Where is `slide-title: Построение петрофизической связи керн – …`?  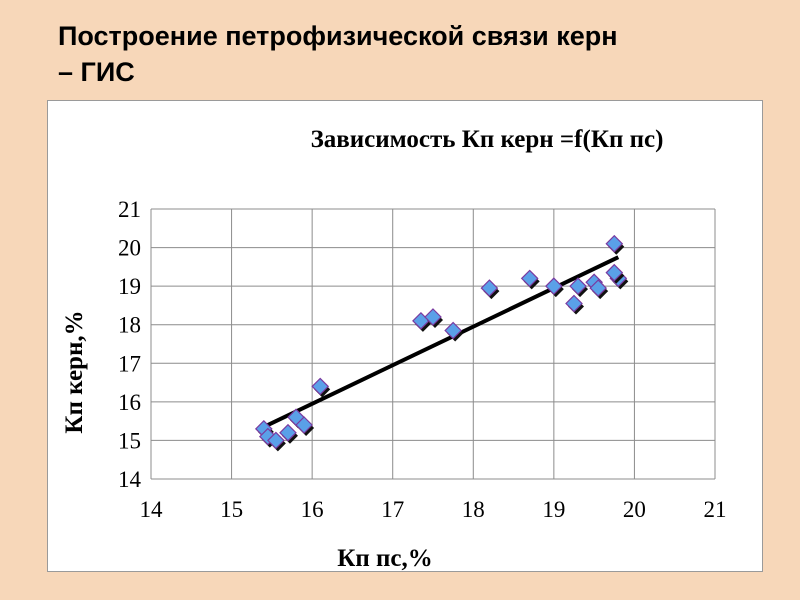 slide-title: Построение петрофизической связи керн – … is located at coordinates (408, 54).